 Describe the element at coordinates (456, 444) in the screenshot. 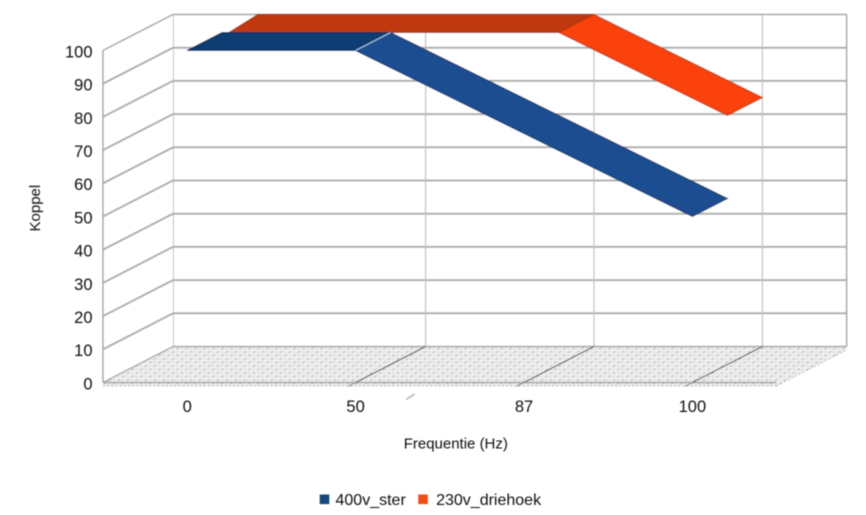

I see `svg-text: Frequentie (Hz)` at that location.